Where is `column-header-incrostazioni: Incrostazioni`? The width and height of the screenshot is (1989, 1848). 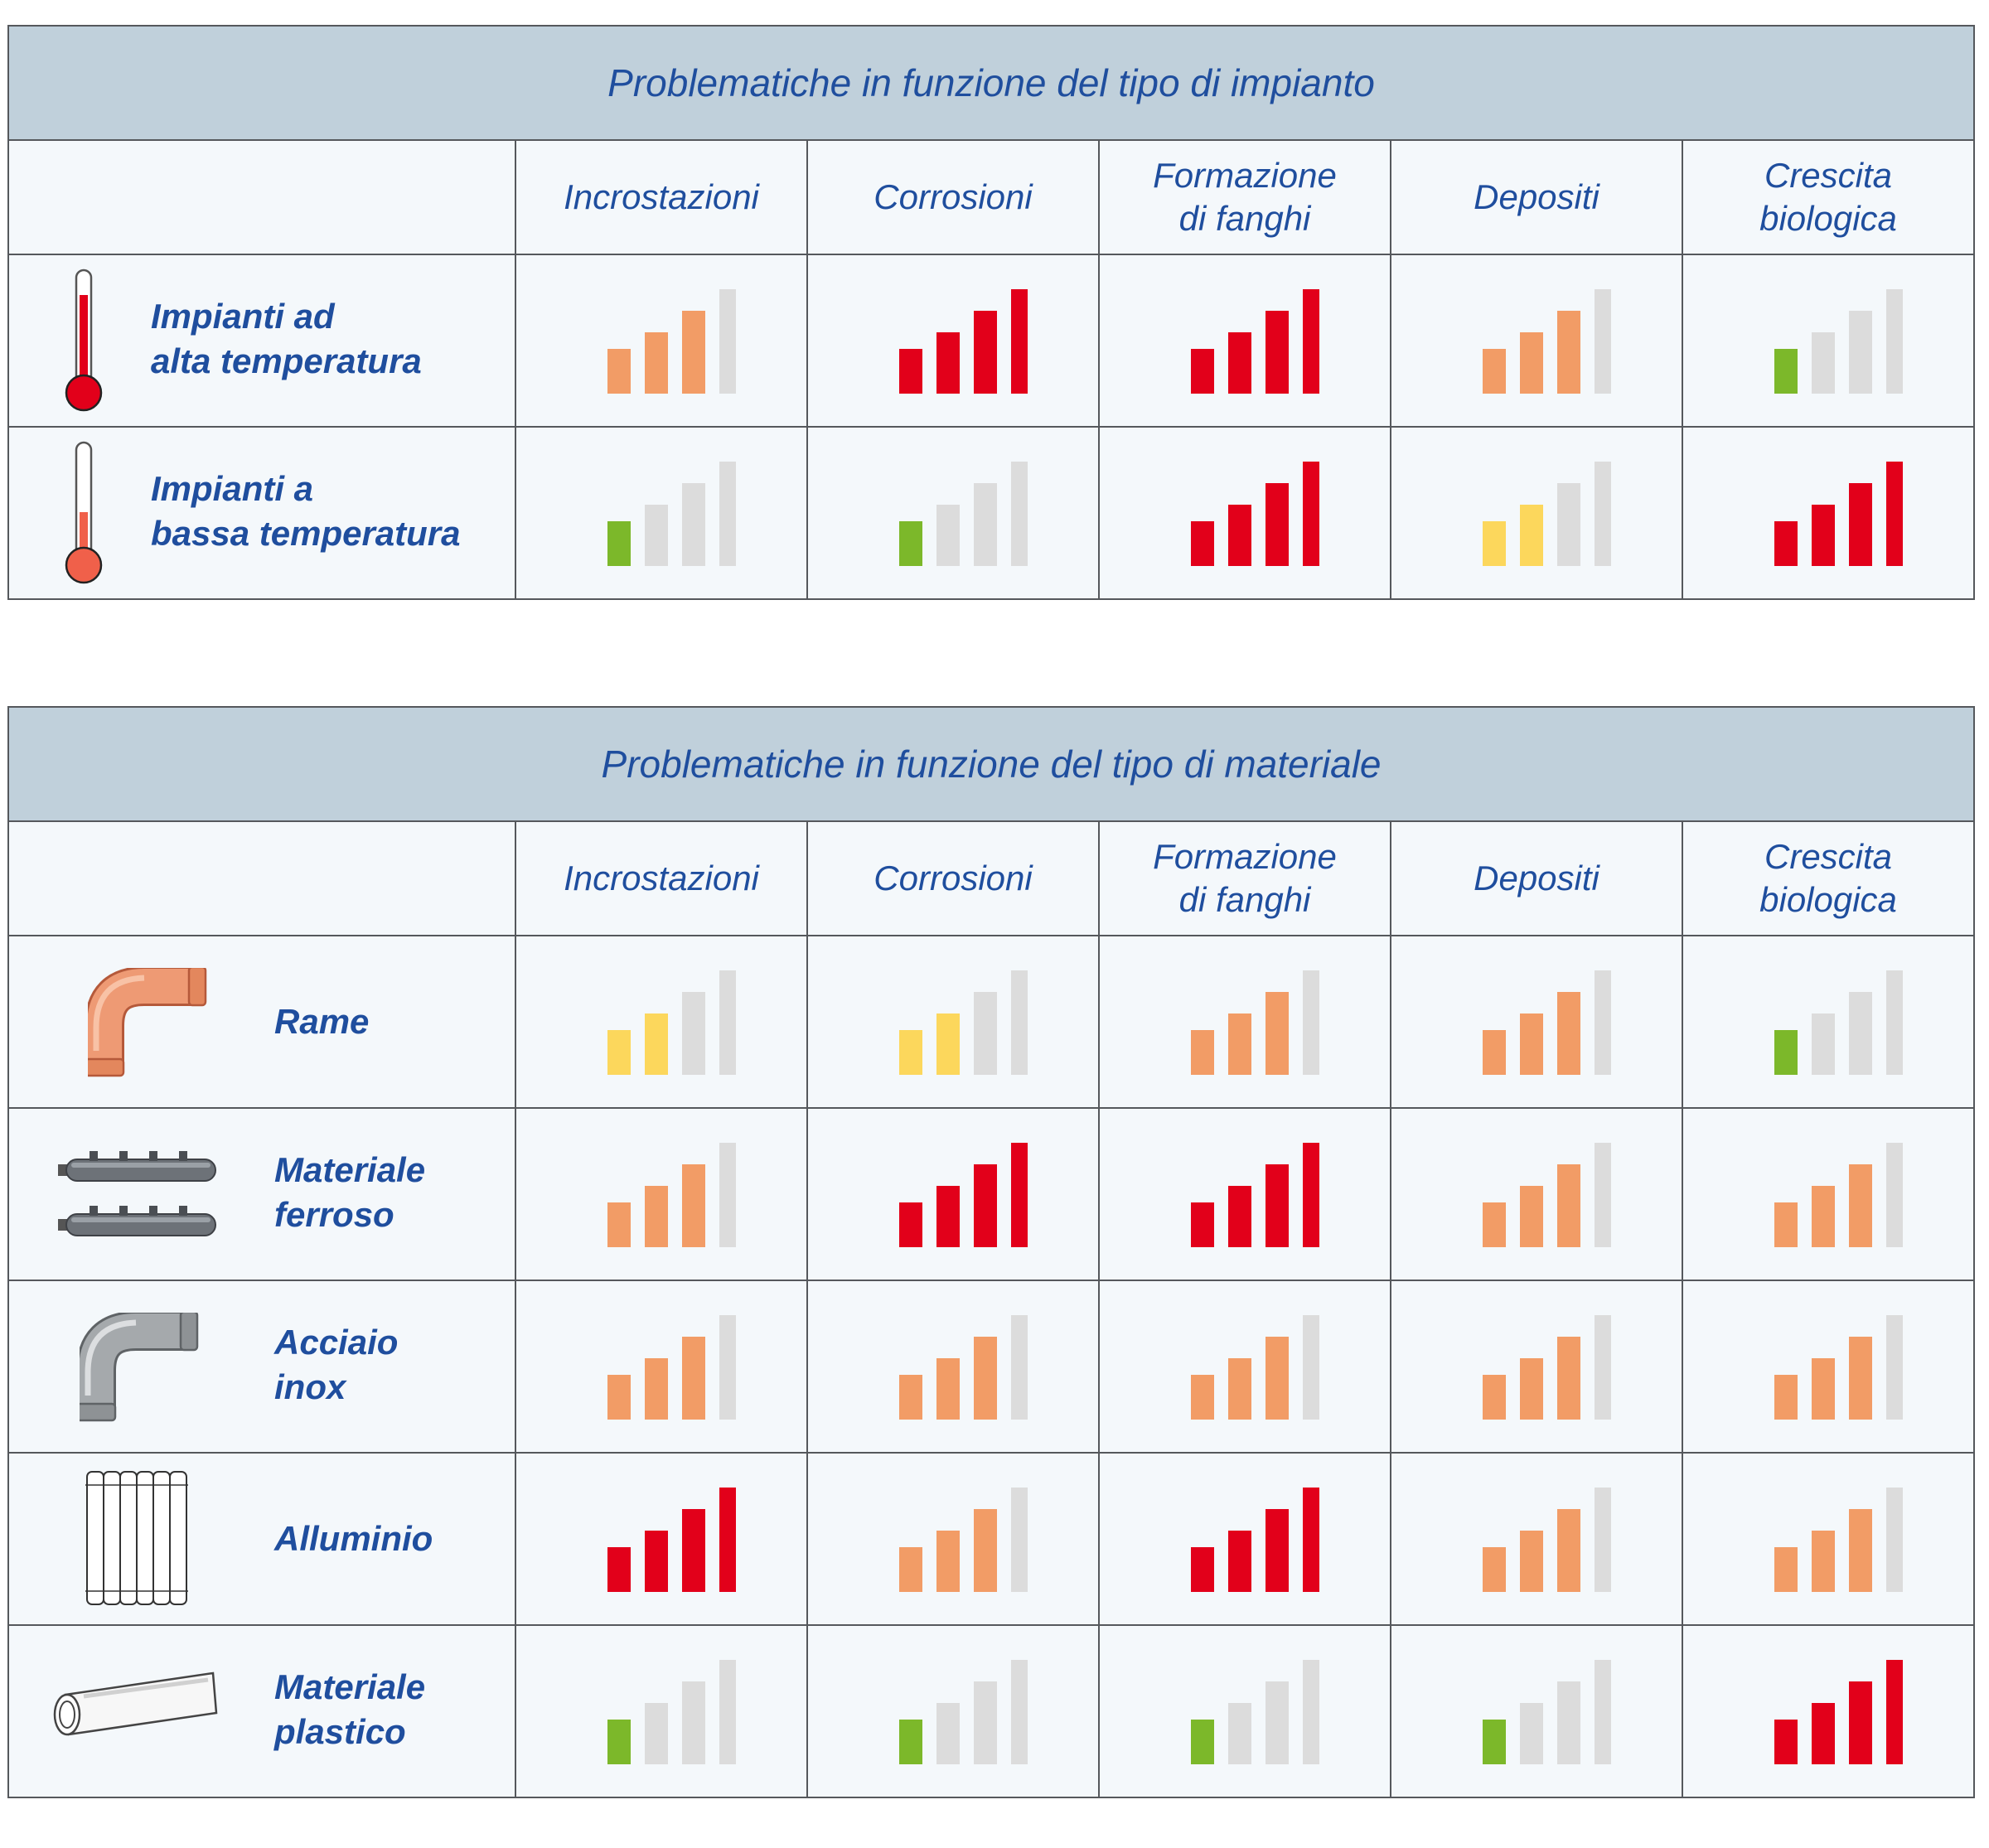 column-header-incrostazioni: Incrostazioni is located at coordinates (661, 878).